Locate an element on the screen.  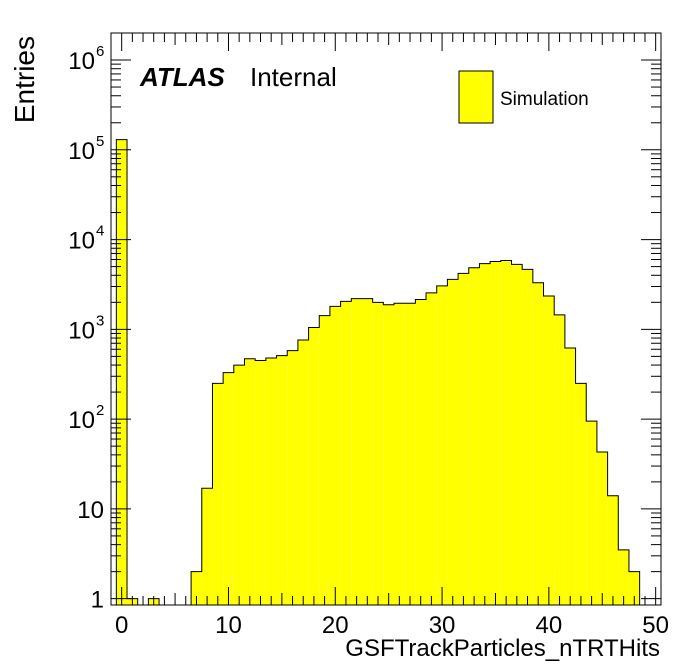
x-tick-label: 30 is located at coordinates (442, 625).